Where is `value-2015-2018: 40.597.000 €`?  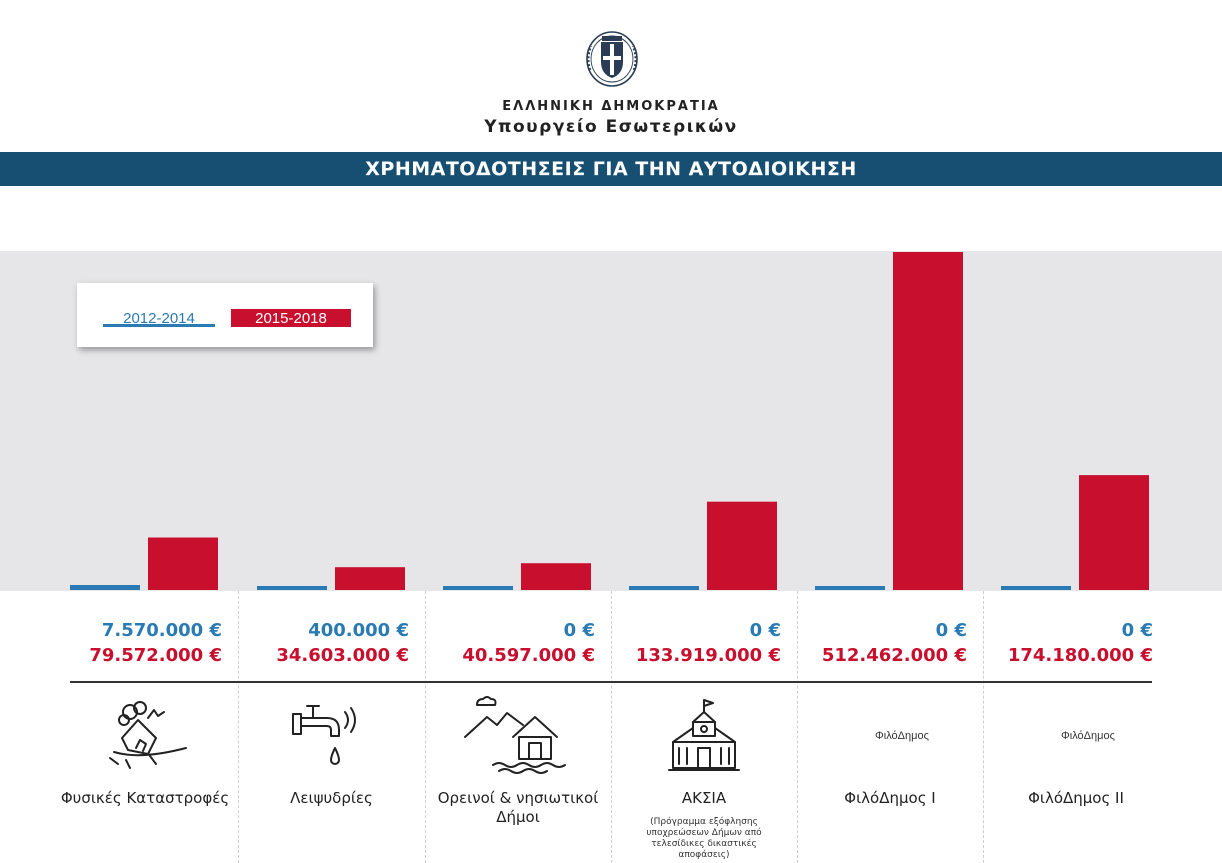 value-2015-2018: 40.597.000 € is located at coordinates (528, 655).